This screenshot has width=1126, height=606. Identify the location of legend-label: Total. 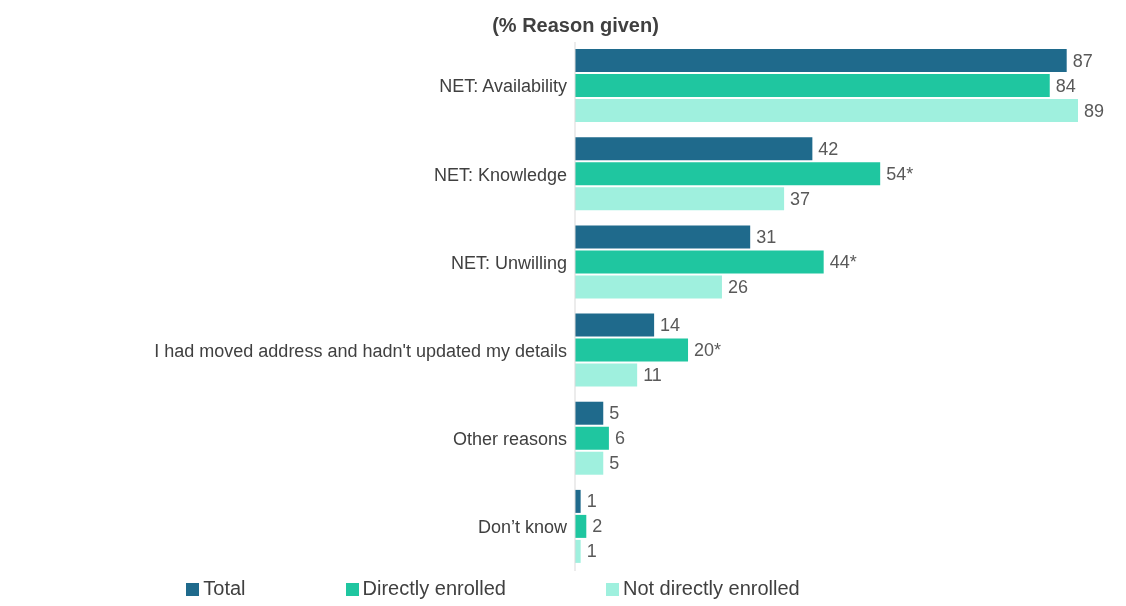
(224, 588).